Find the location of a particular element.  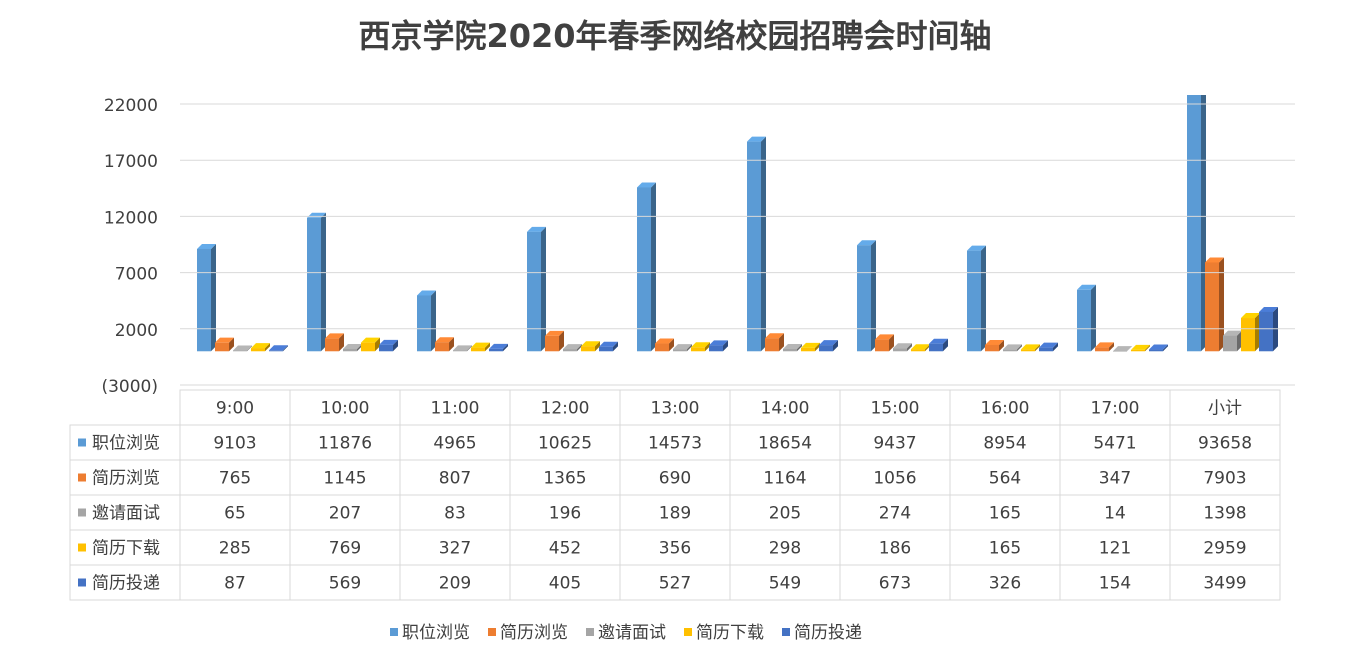

table-value: 4965 is located at coordinates (454, 444).